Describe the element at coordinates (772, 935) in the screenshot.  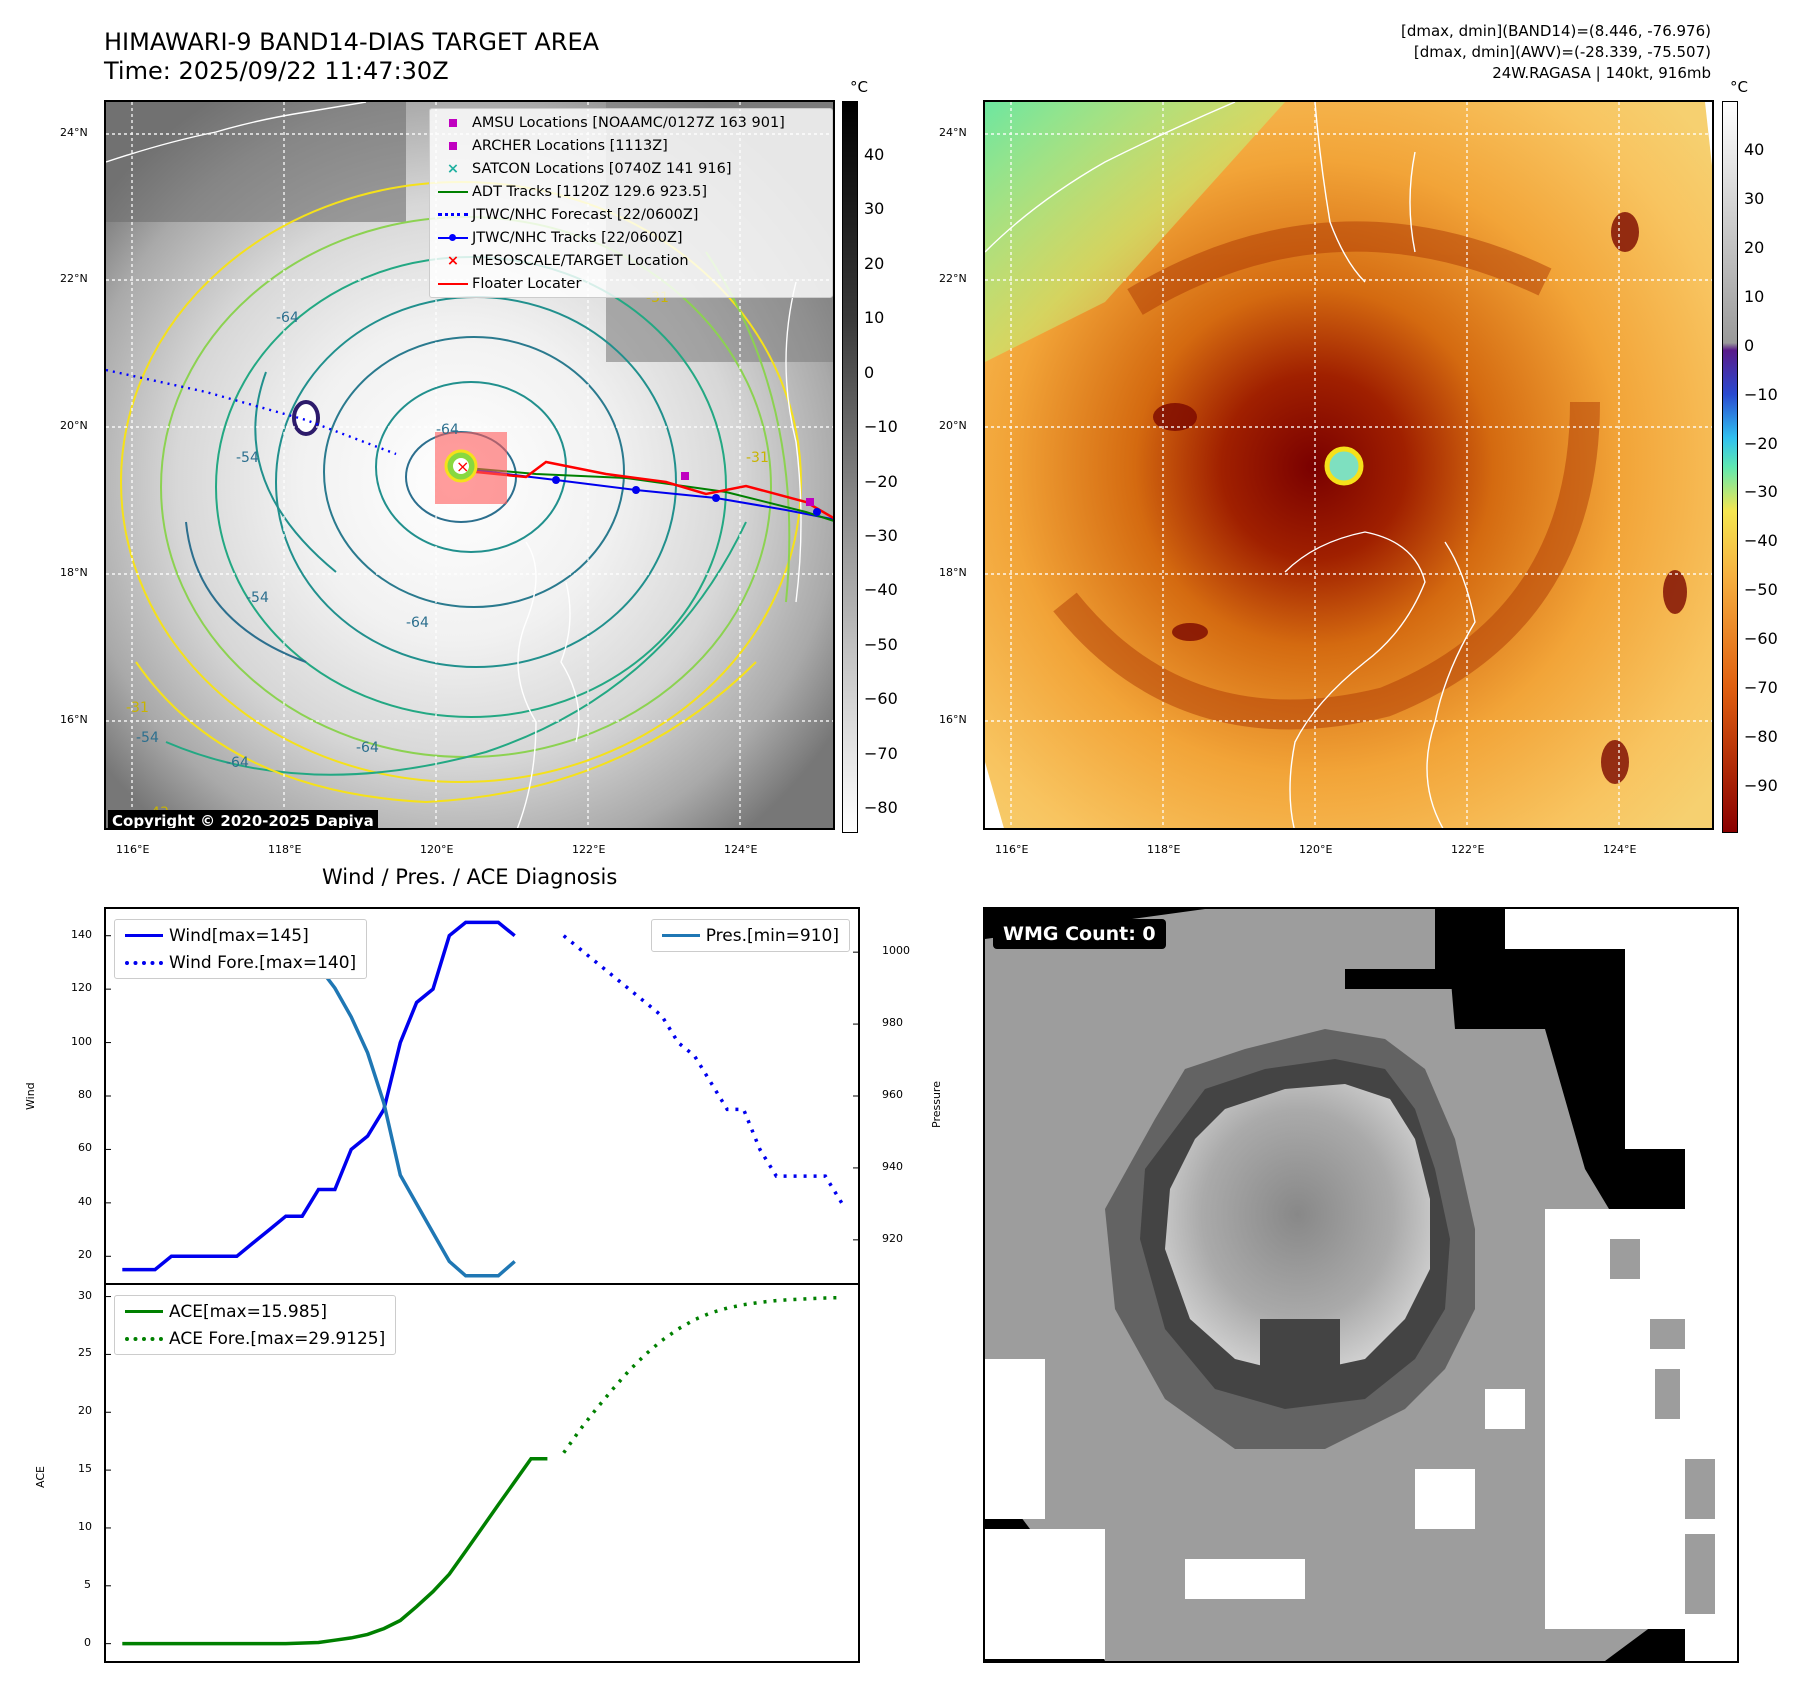
I see `legend-label: Pres.[min=910]` at that location.